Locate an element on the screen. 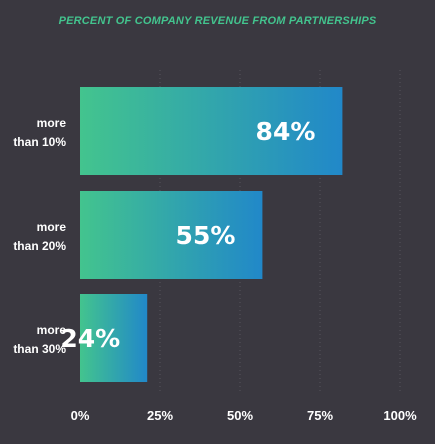  x-tick-label: 0% is located at coordinates (80, 415).